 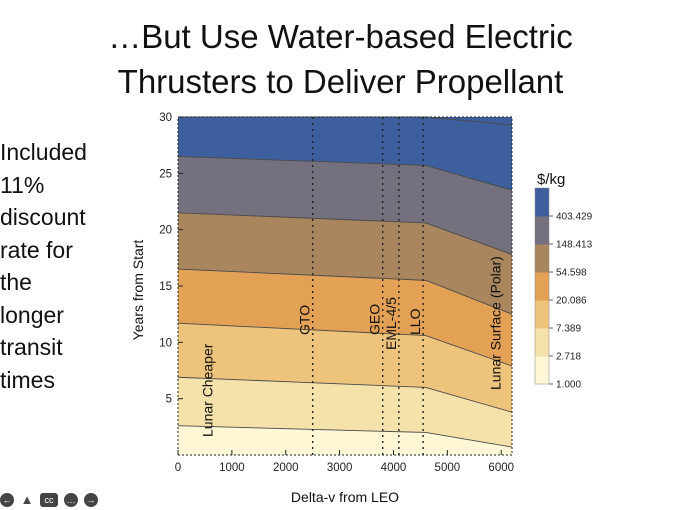 I want to click on marker-label: Lunar Surface (Polar), so click(x=495, y=323).